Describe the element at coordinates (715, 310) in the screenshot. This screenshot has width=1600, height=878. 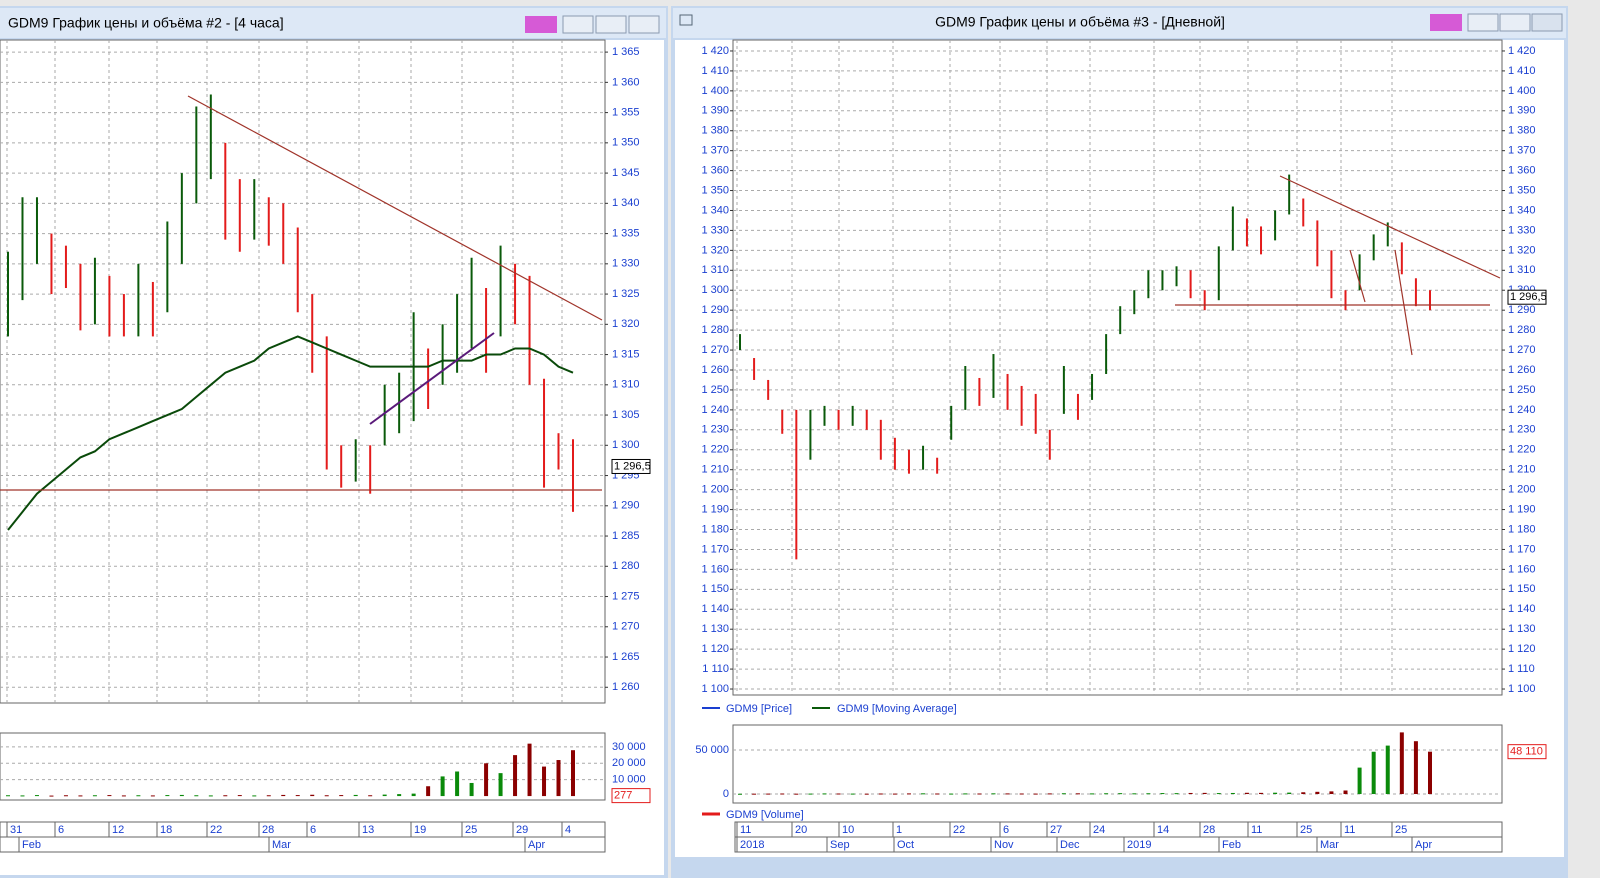
I see `y-tick-label: 1 290` at that location.